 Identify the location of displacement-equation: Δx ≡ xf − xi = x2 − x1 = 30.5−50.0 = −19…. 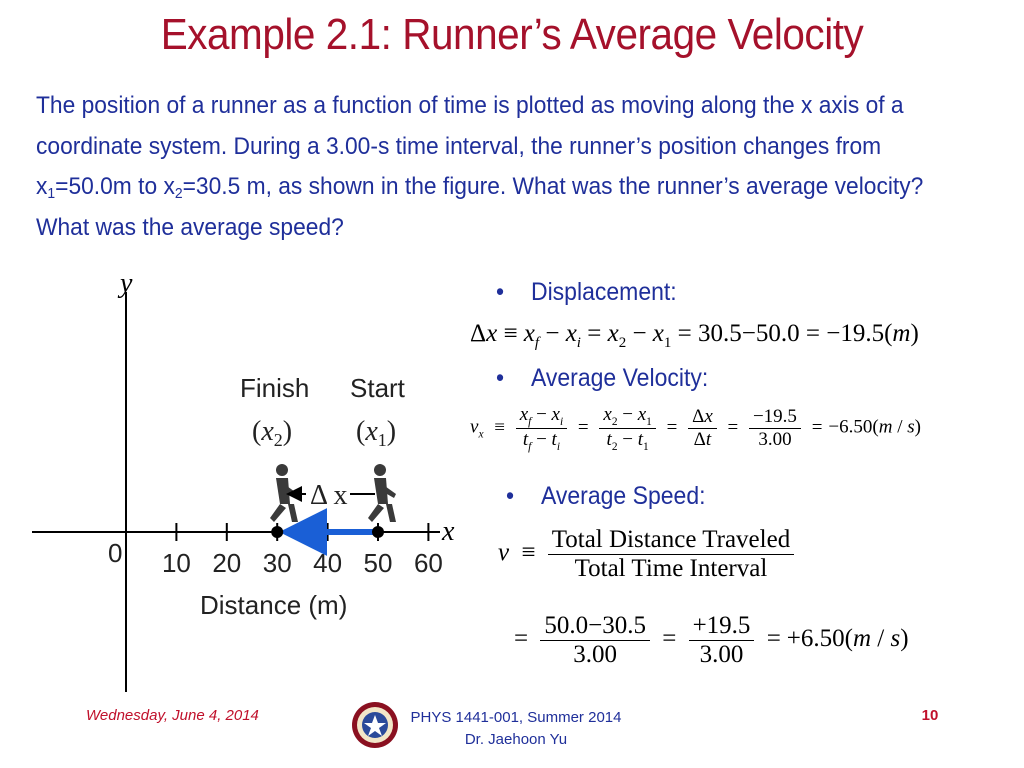
(694, 335).